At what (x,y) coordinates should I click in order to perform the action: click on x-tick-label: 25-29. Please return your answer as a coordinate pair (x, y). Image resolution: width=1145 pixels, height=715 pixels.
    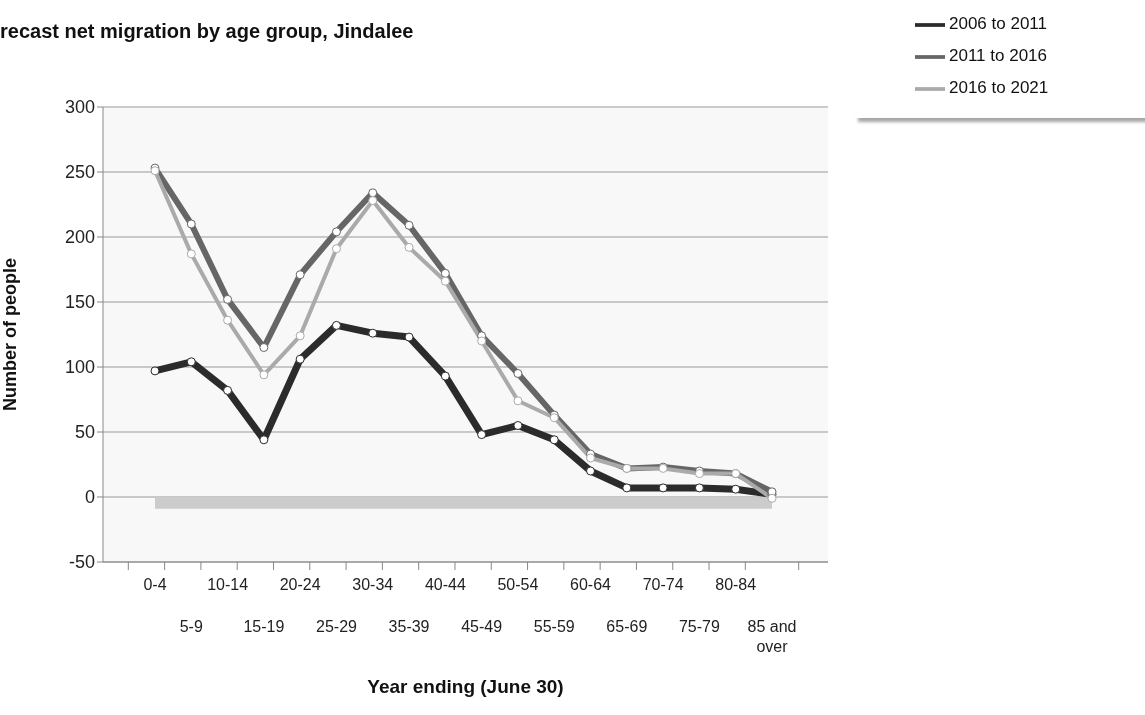
    Looking at the image, I should click on (337, 626).